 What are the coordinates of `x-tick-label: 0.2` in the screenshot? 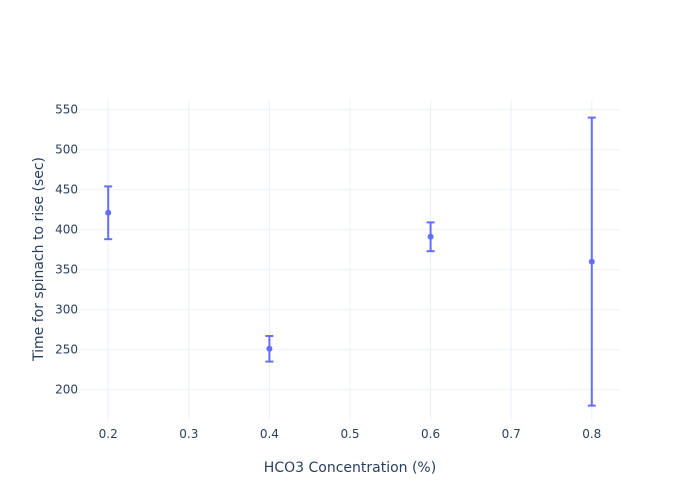 It's located at (108, 434).